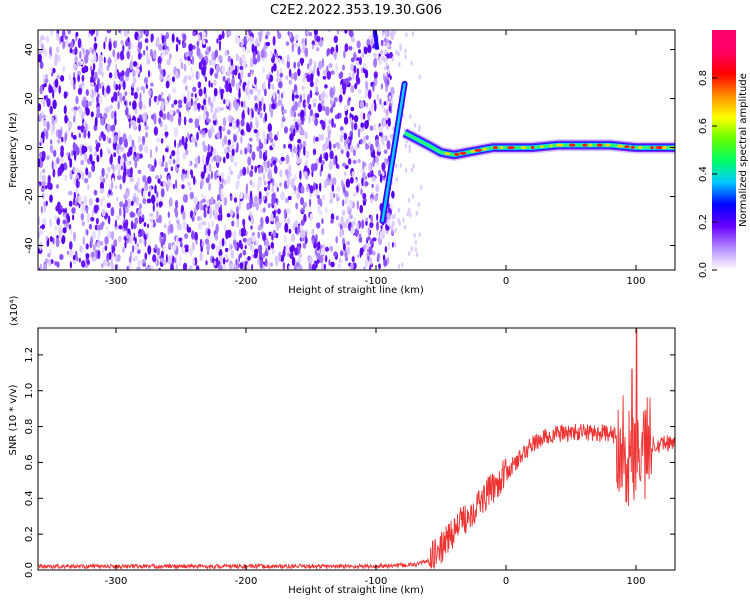 The image size is (750, 600). I want to click on snr-y-tick-label: 1.0, so click(29, 391).